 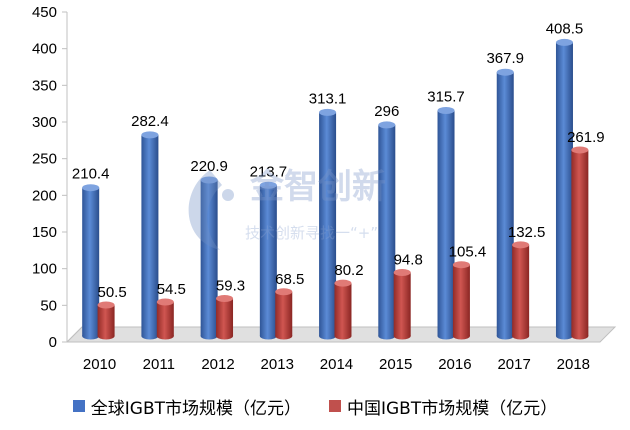 What do you see at coordinates (53, 342) in the screenshot?
I see `y-tick-label: 0` at bounding box center [53, 342].